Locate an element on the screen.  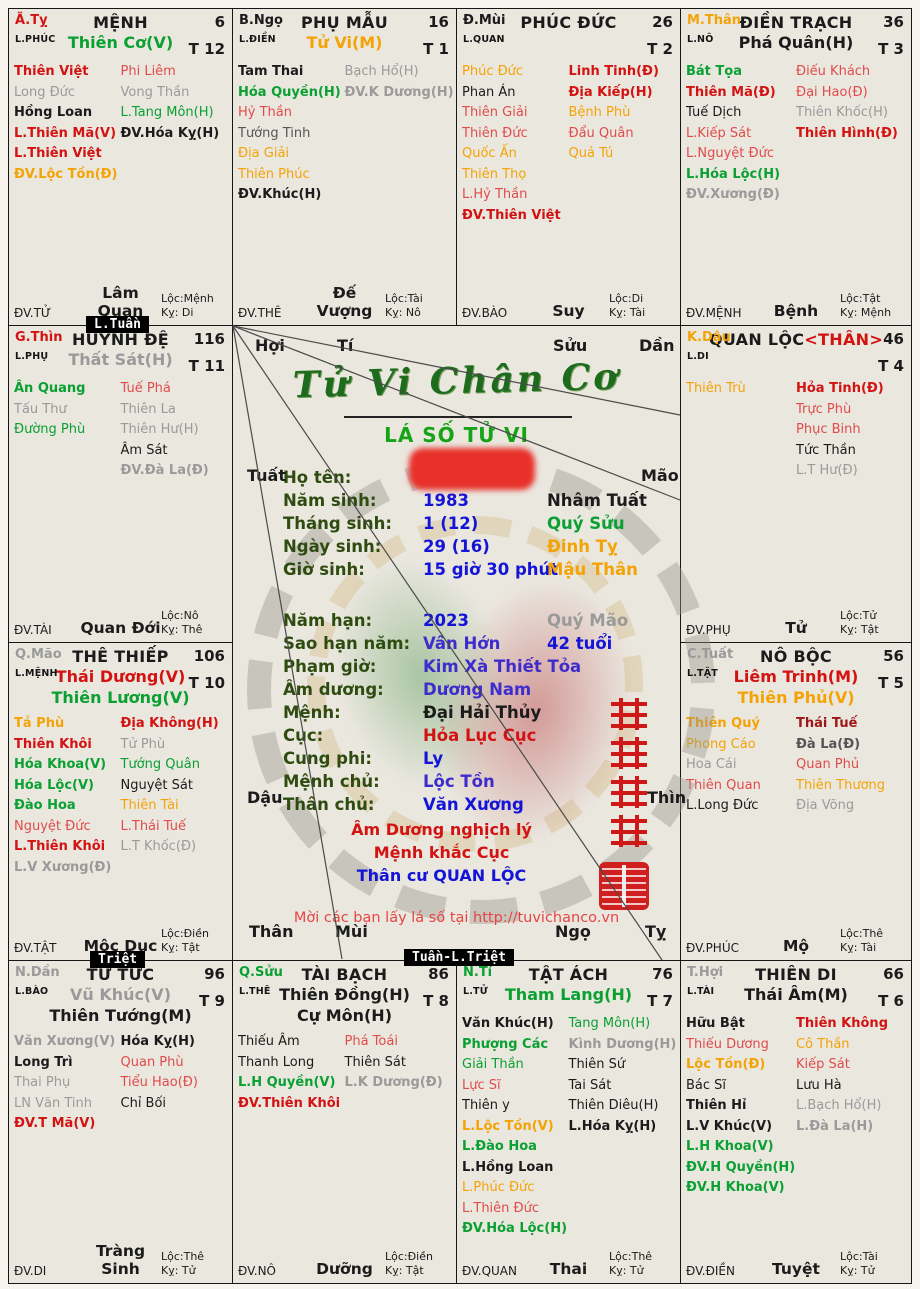
ky-label: Kỵ: Tử is located at coordinates (626, 1270).